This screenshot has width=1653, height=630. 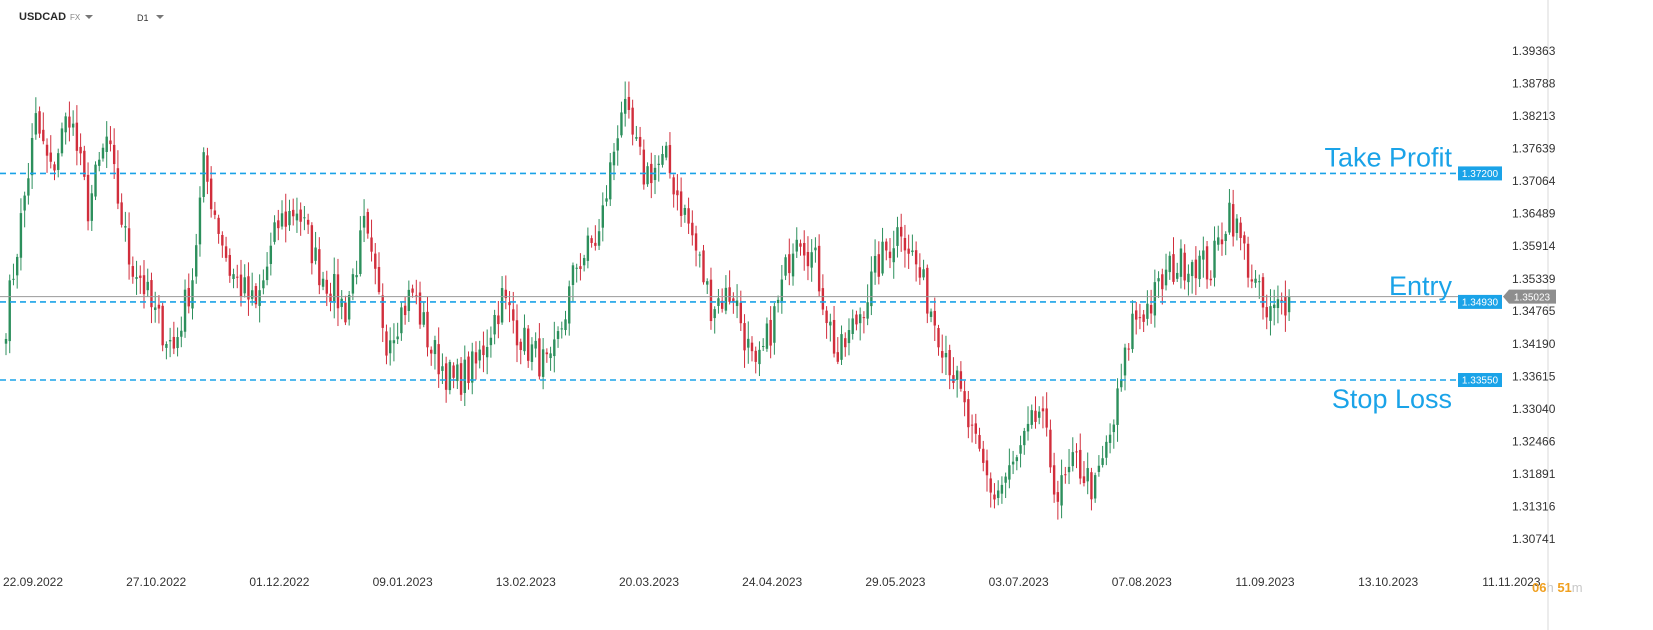 What do you see at coordinates (33, 582) in the screenshot?
I see `x-tick-label: 22.09.2022` at bounding box center [33, 582].